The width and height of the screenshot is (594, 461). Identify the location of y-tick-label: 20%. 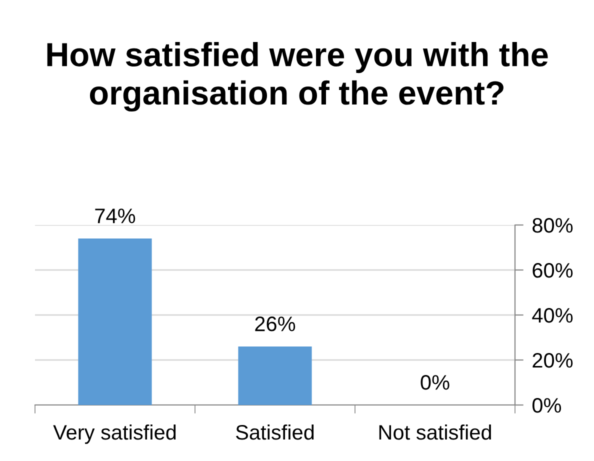
(552, 360).